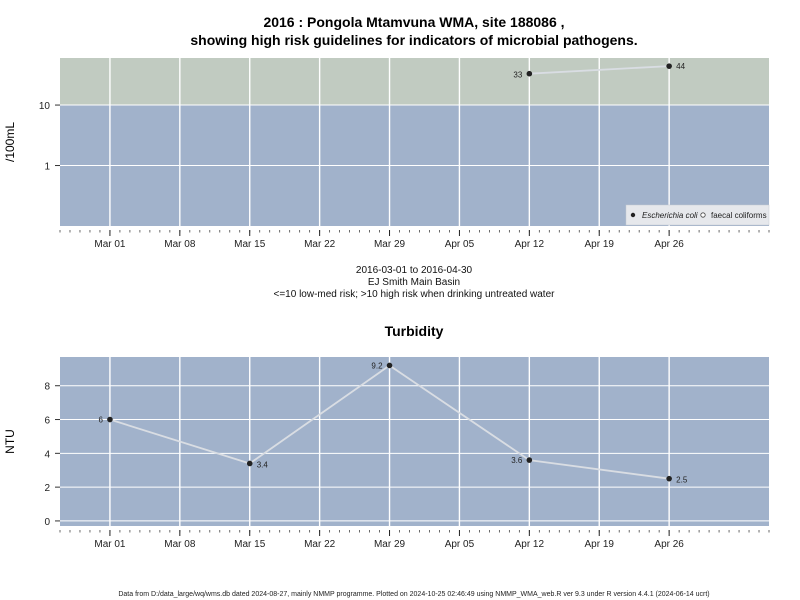 The height and width of the screenshot is (600, 800). What do you see at coordinates (414, 282) in the screenshot?
I see `lab-label: EJ Smith Main Basin` at bounding box center [414, 282].